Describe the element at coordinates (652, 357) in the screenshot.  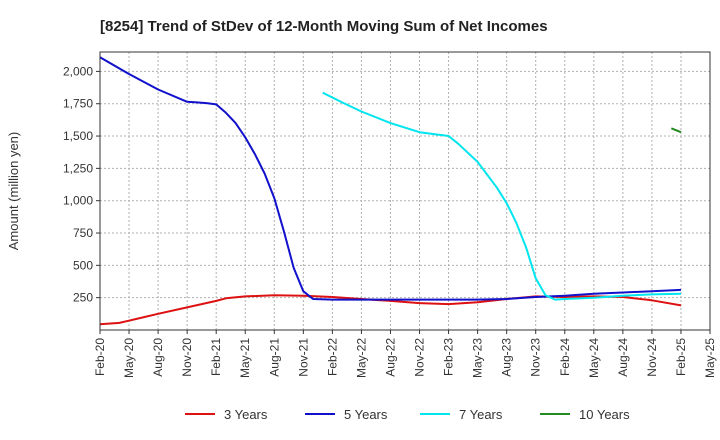
I see `x-tick-label: Nov-24` at that location.